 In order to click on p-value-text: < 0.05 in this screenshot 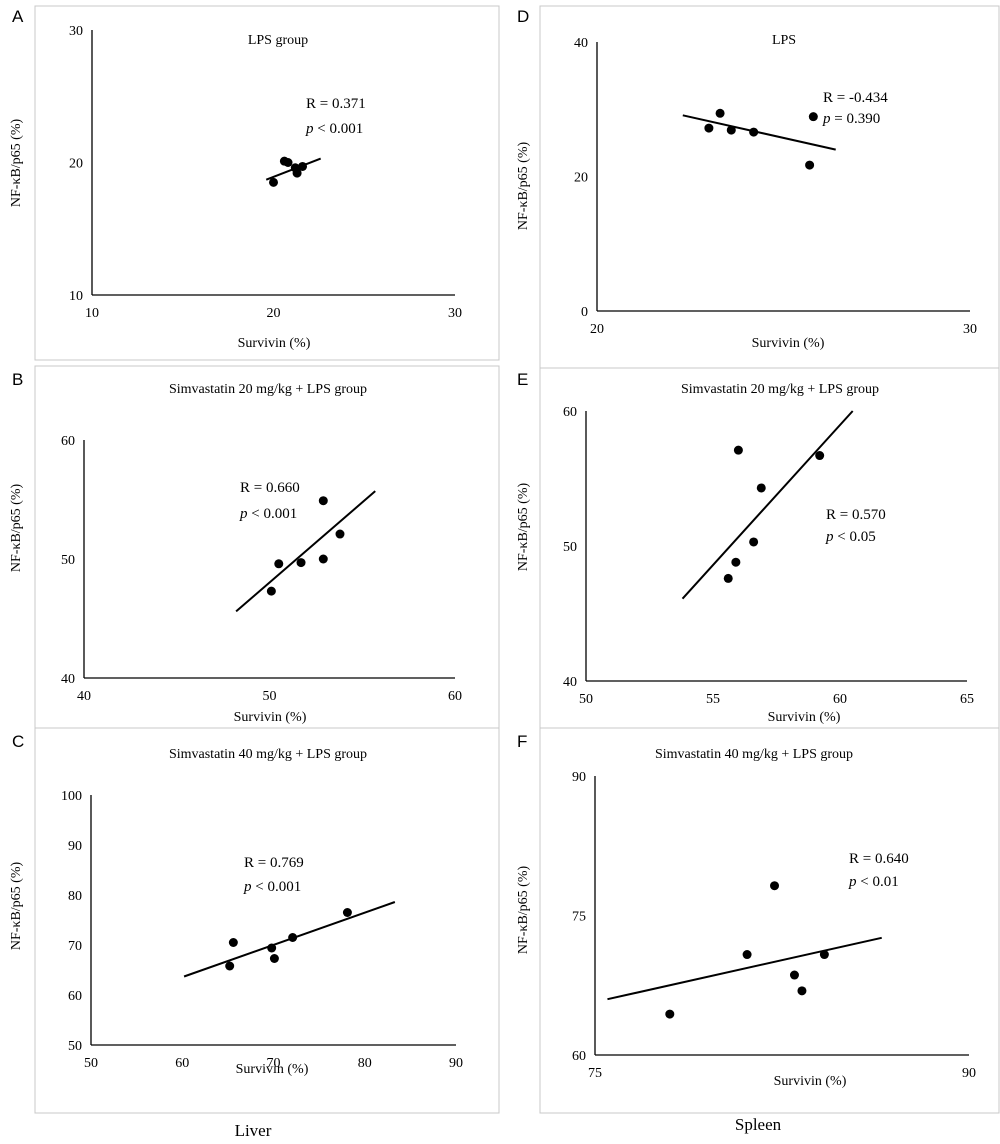, I will do `click(855, 537)`.